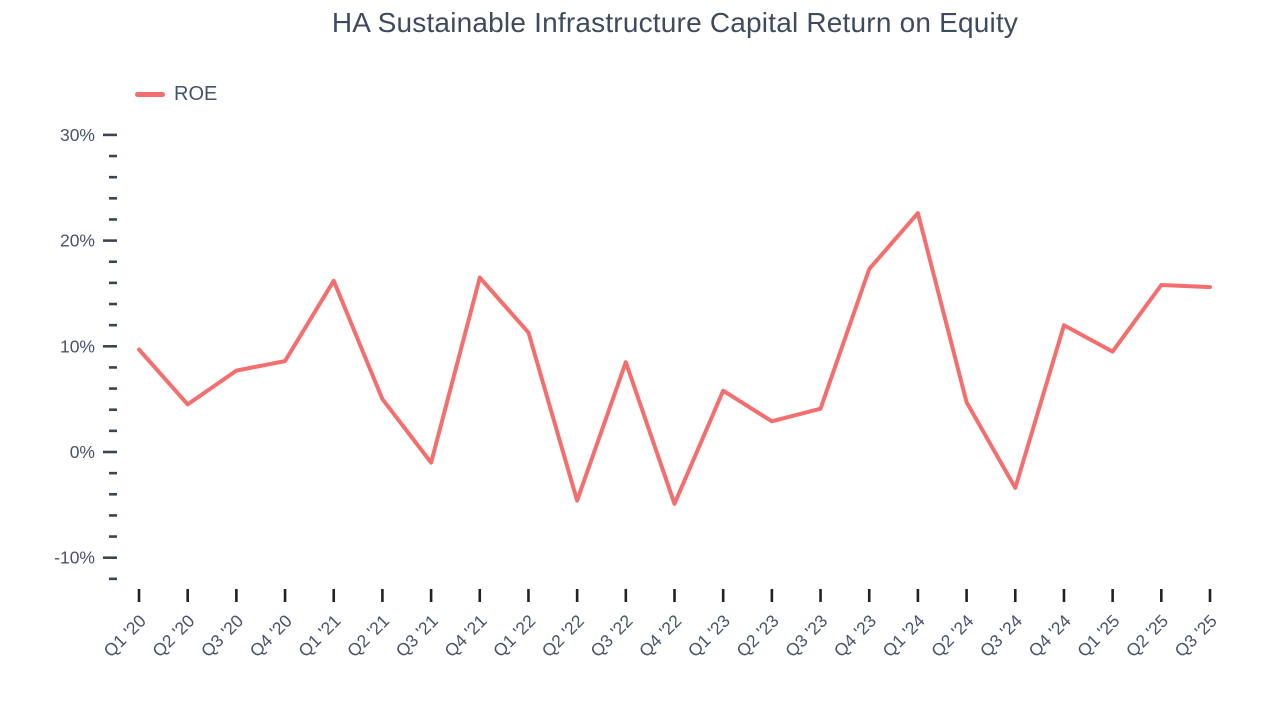 Image resolution: width=1280 pixels, height=720 pixels. Describe the element at coordinates (611, 636) in the screenshot. I see `x-axis-tick-label: Q3 '22` at that location.